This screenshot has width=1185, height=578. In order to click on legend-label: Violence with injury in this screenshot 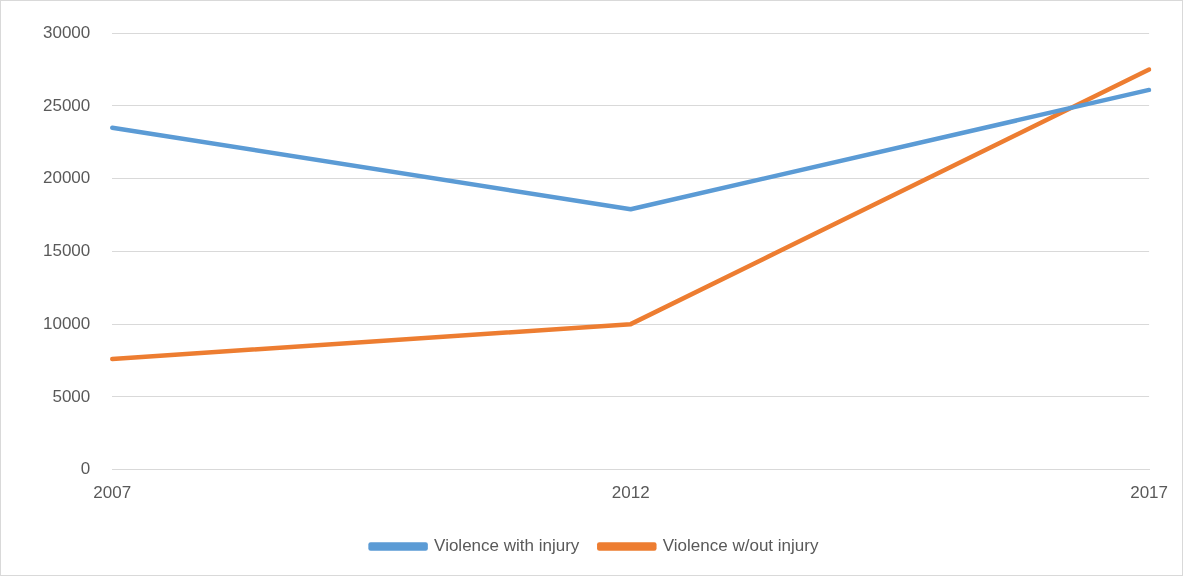, I will do `click(507, 546)`.